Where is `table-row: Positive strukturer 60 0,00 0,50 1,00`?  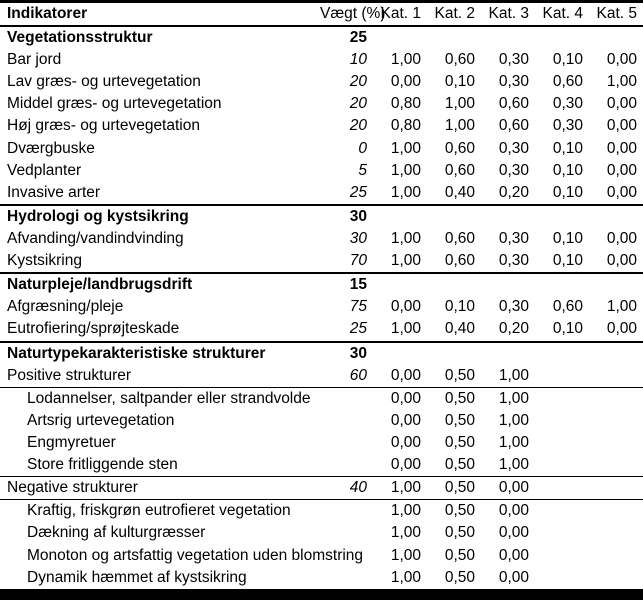 table-row: Positive strukturer 60 0,00 0,50 1,00 is located at coordinates (321, 376).